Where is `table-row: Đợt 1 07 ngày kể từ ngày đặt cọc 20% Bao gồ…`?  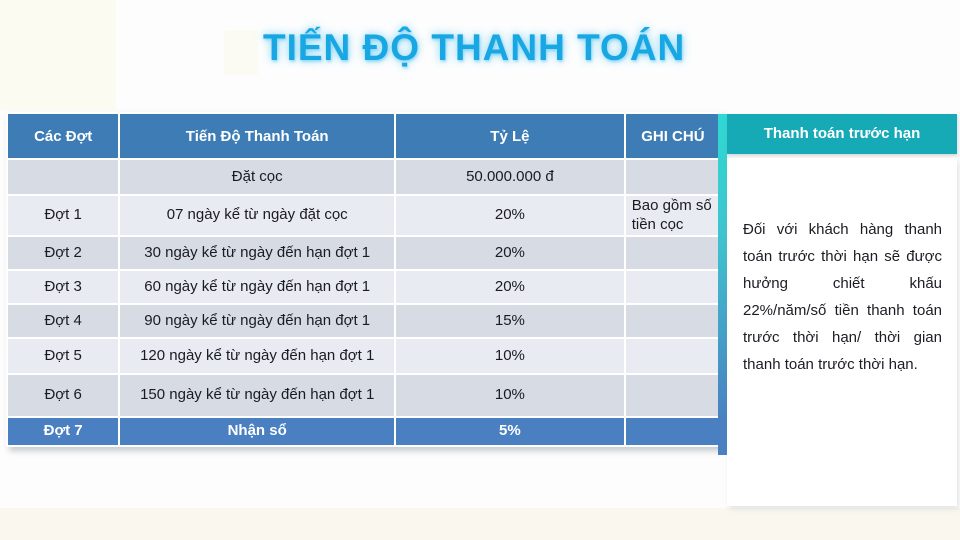 table-row: Đợt 1 07 ngày kể từ ngày đặt cọc 20% Bao gồ… is located at coordinates (364, 215).